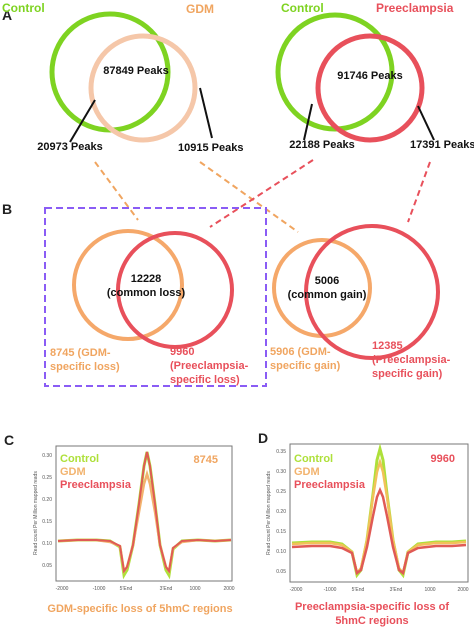 The width and height of the screenshot is (474, 630). I want to click on y-tick-labels: 0.30 0.25 0.20 0.15 0.10 0.05, so click(47, 511).